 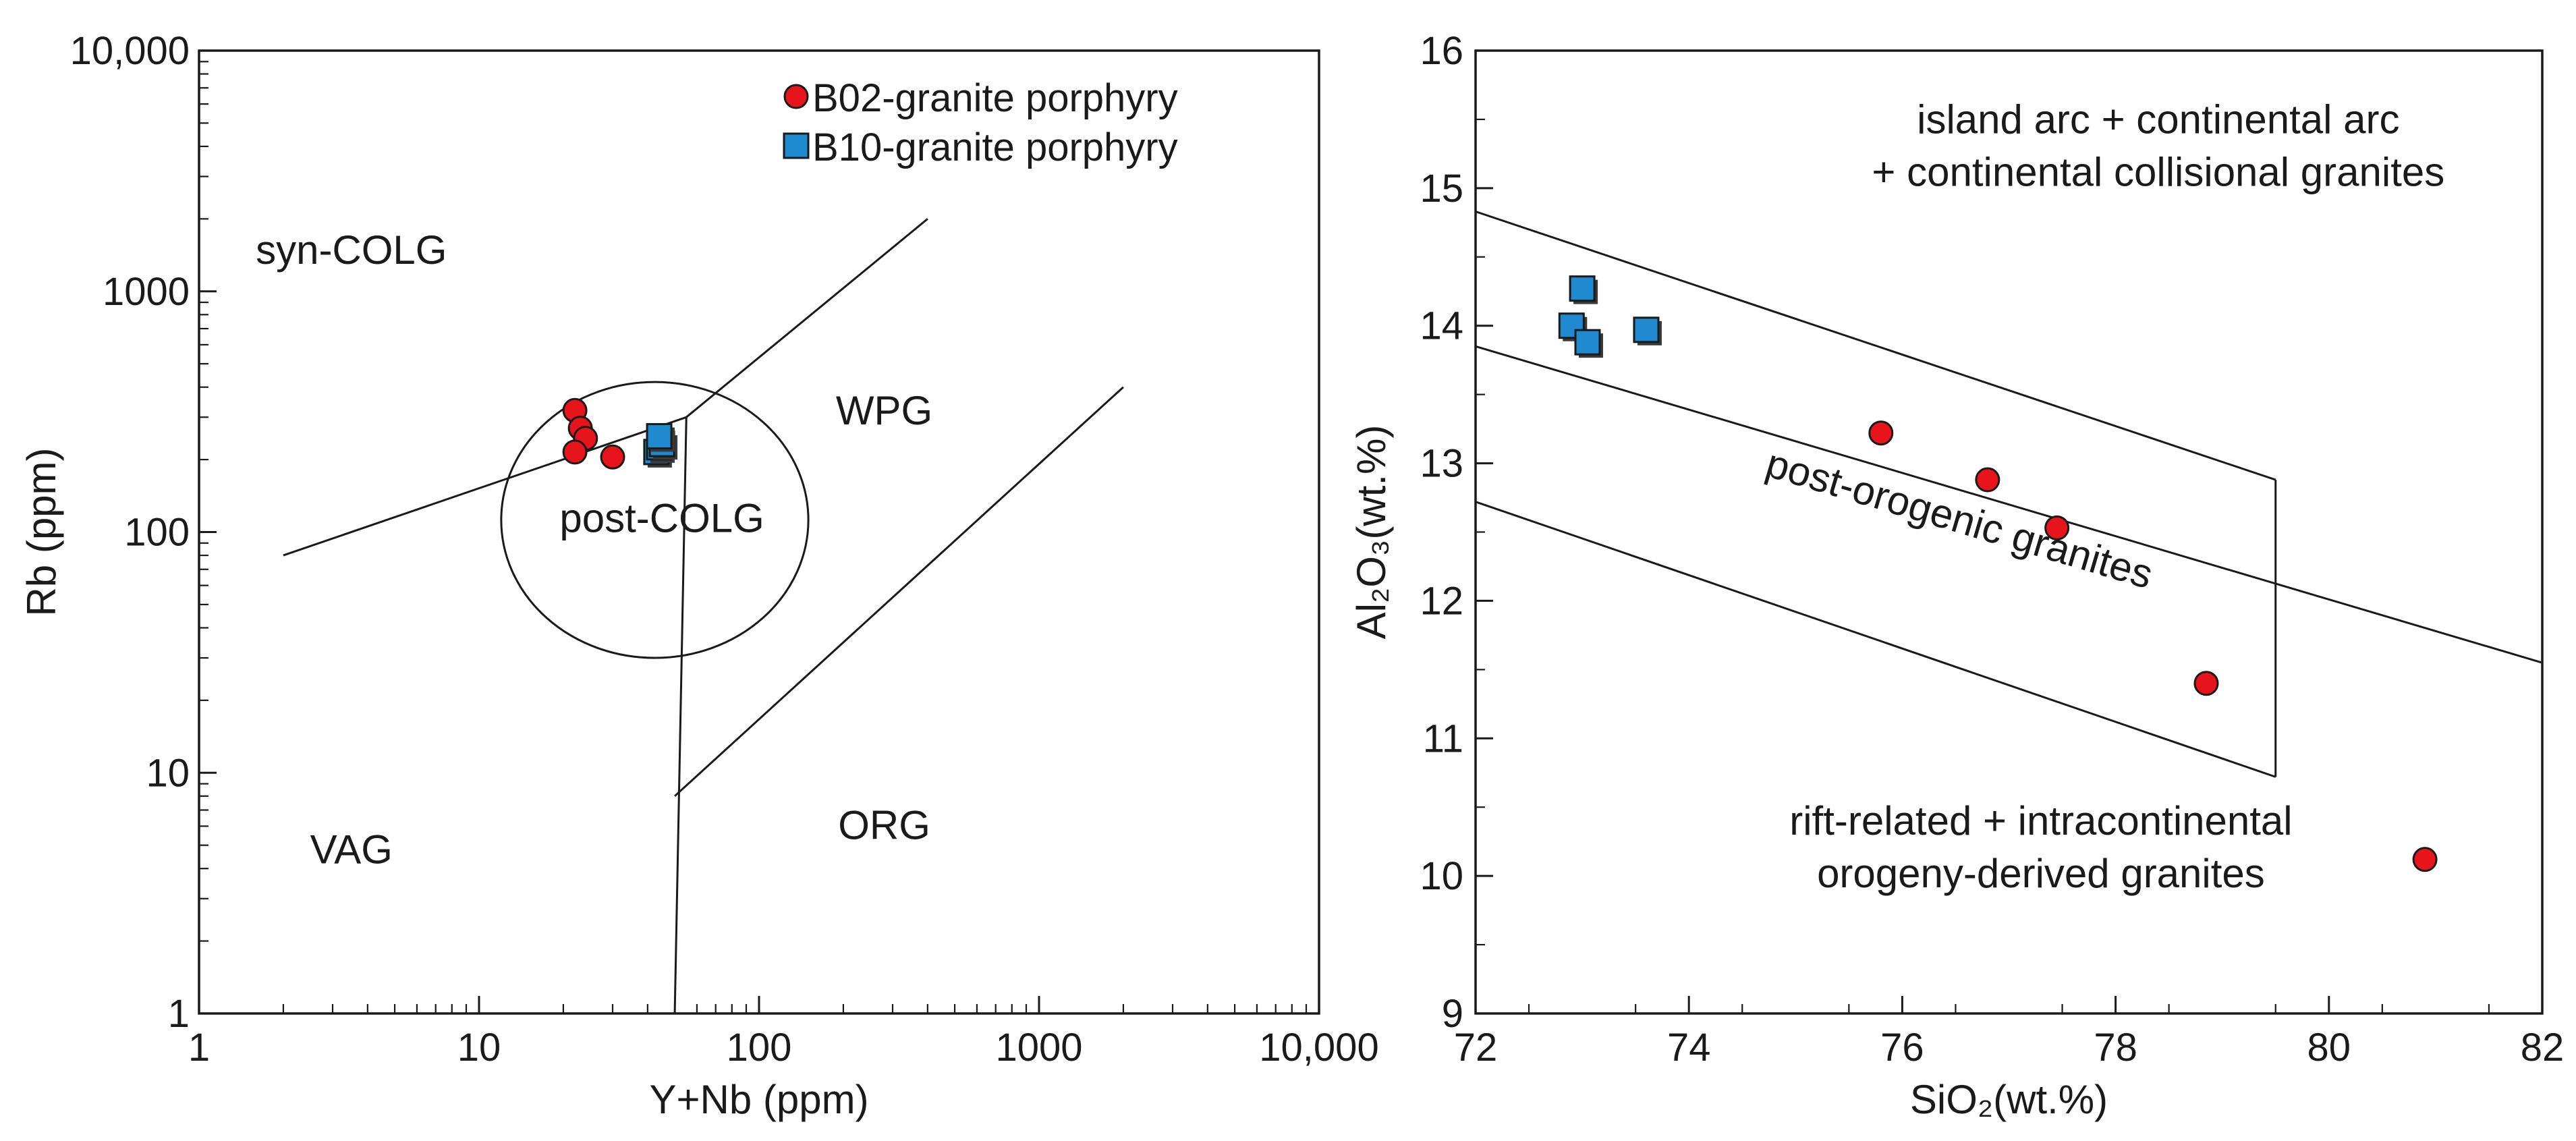 What do you see at coordinates (659, 437) in the screenshot?
I see `chart1-point-b10` at bounding box center [659, 437].